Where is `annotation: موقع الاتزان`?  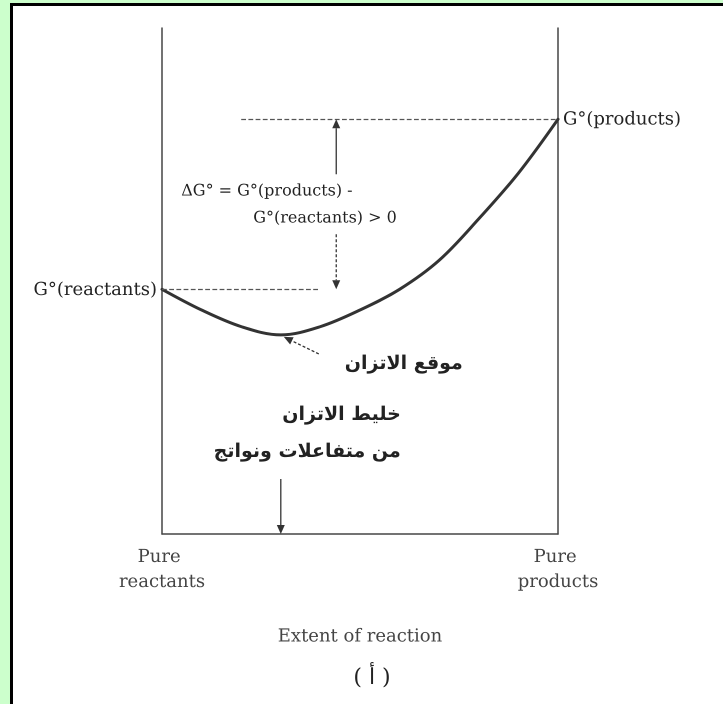
annotation: موقع الاتزان is located at coordinates (403, 363).